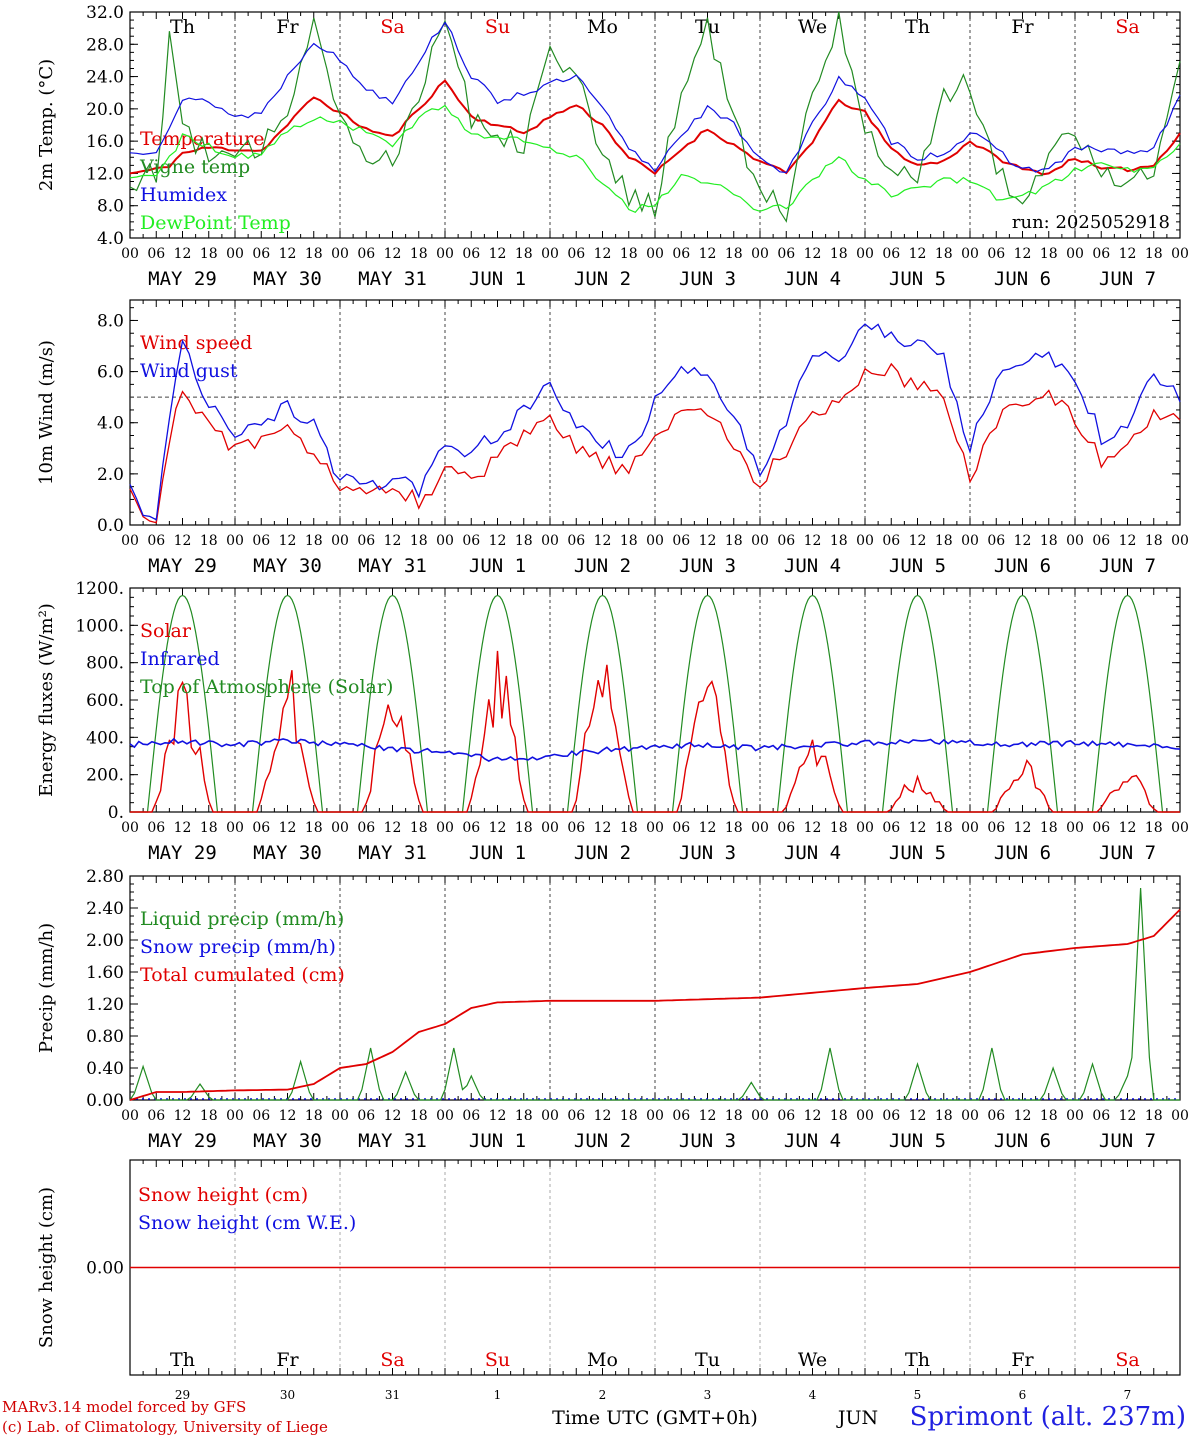  Describe the element at coordinates (1128, 1395) in the screenshot. I see `date-label-bottom: 7` at that location.